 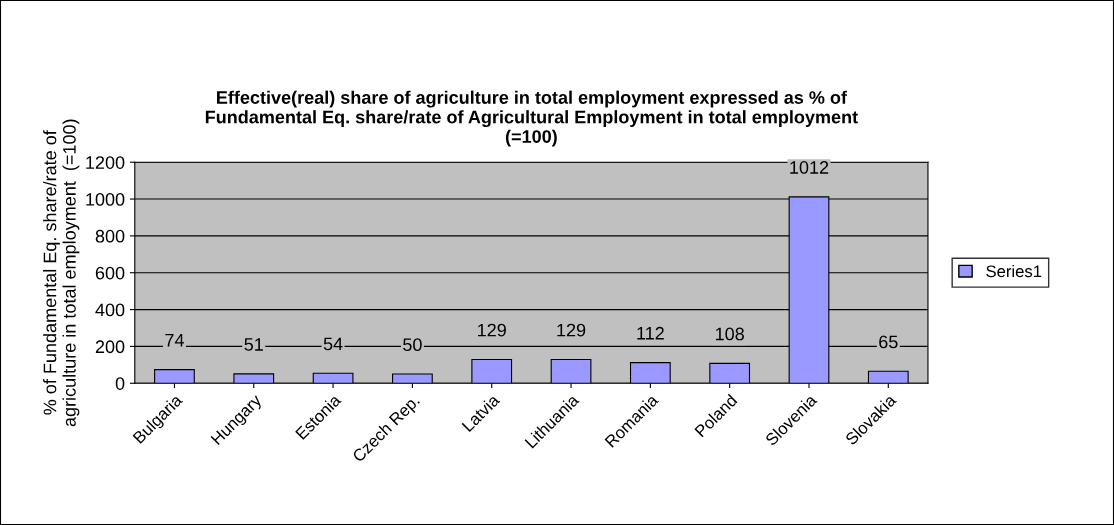 I want to click on y-tick-label: 1200, so click(x=105, y=162).